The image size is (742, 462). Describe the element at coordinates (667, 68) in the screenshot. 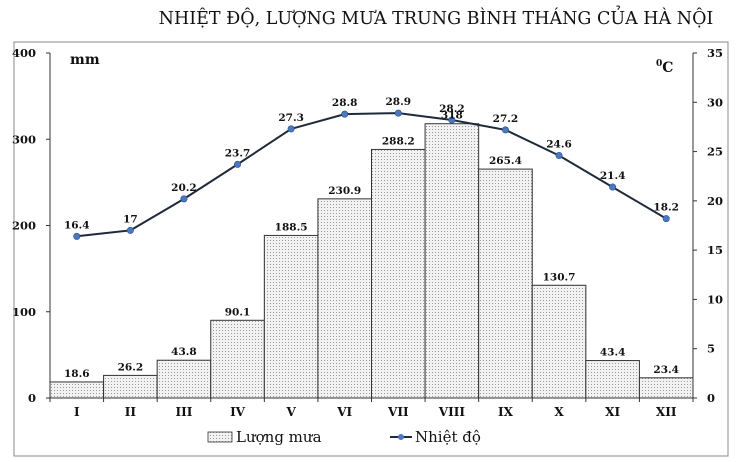

I see `right-axis-unit-letter: C` at that location.